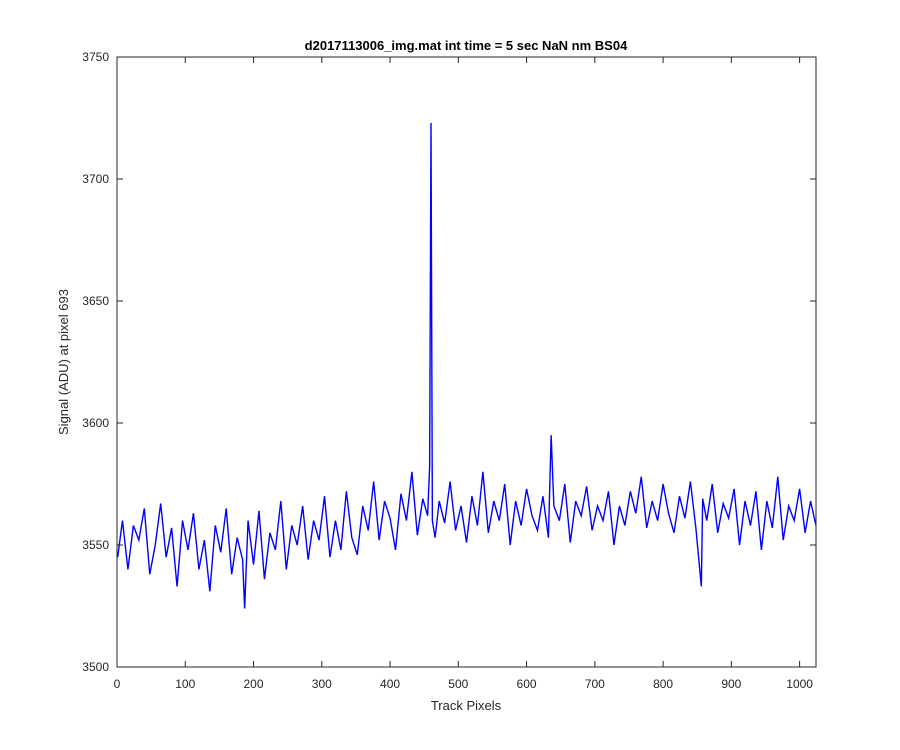  What do you see at coordinates (731, 684) in the screenshot?
I see `x-tick-label: 900` at bounding box center [731, 684].